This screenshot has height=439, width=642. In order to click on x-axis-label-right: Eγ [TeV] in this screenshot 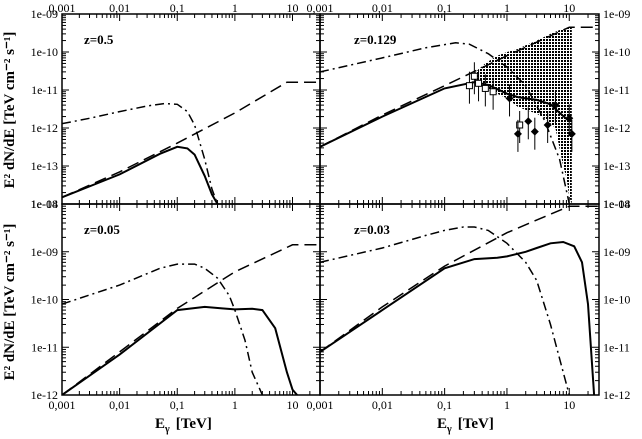, I will do `click(465, 425)`.